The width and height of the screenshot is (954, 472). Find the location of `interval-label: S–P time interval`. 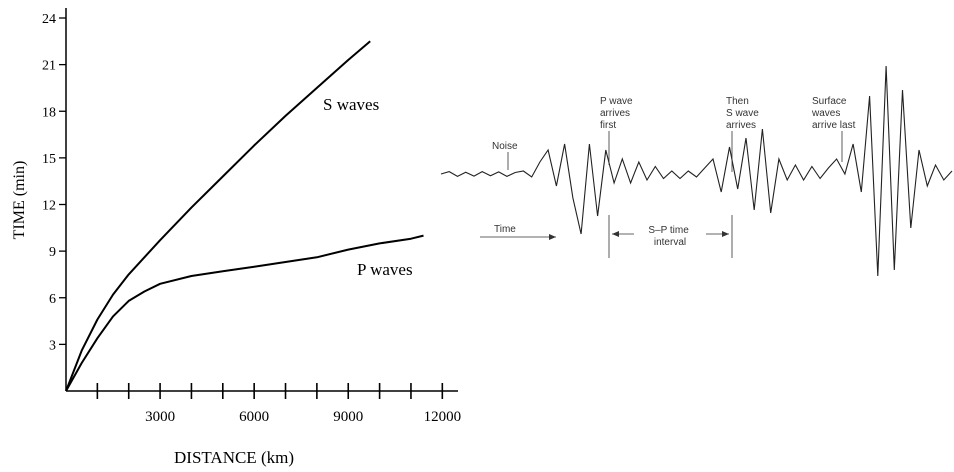

interval-label: S–P time interval is located at coordinates (669, 236).